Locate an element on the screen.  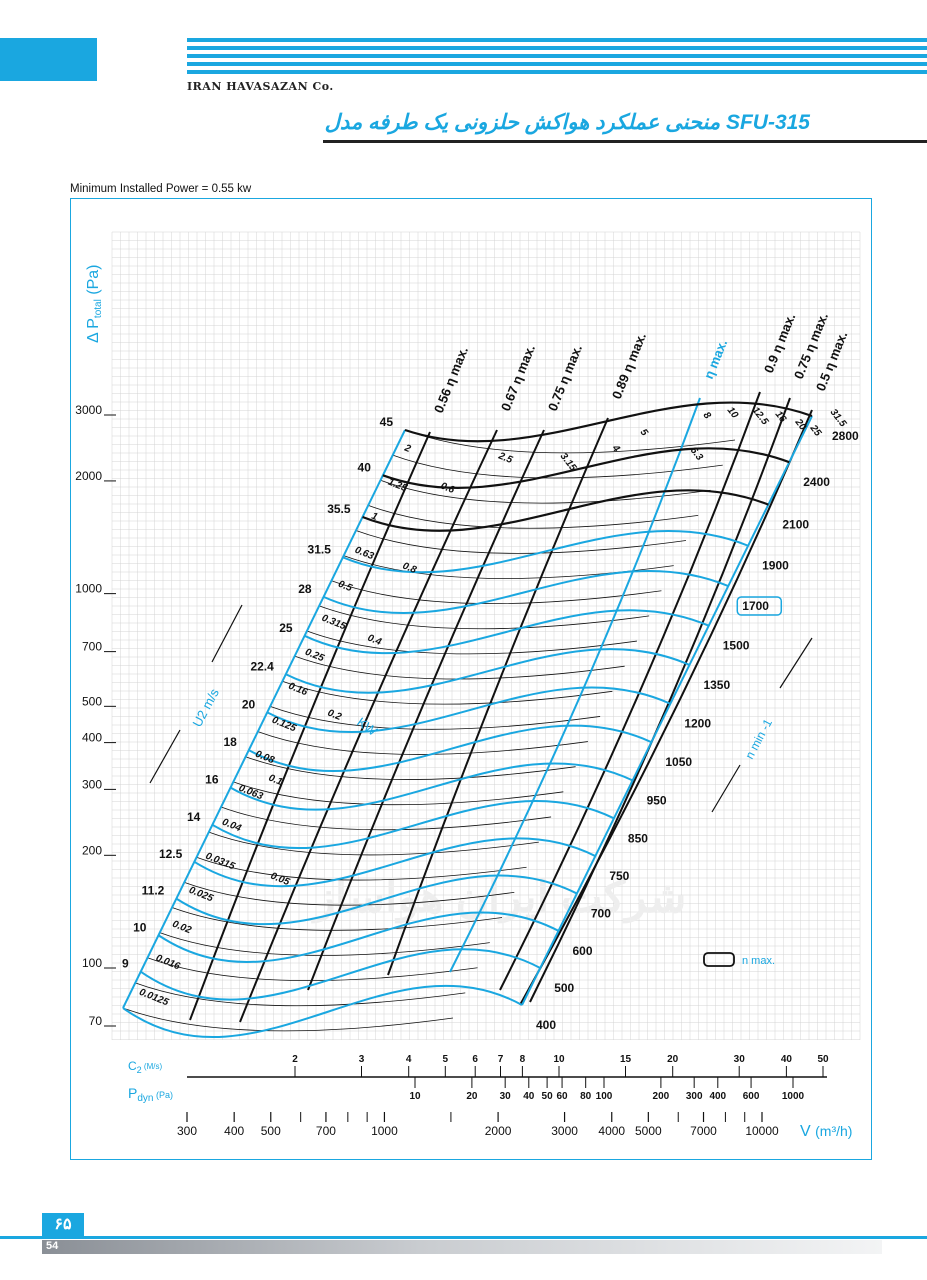
y-tick-label: 500 is located at coordinates (92, 701).